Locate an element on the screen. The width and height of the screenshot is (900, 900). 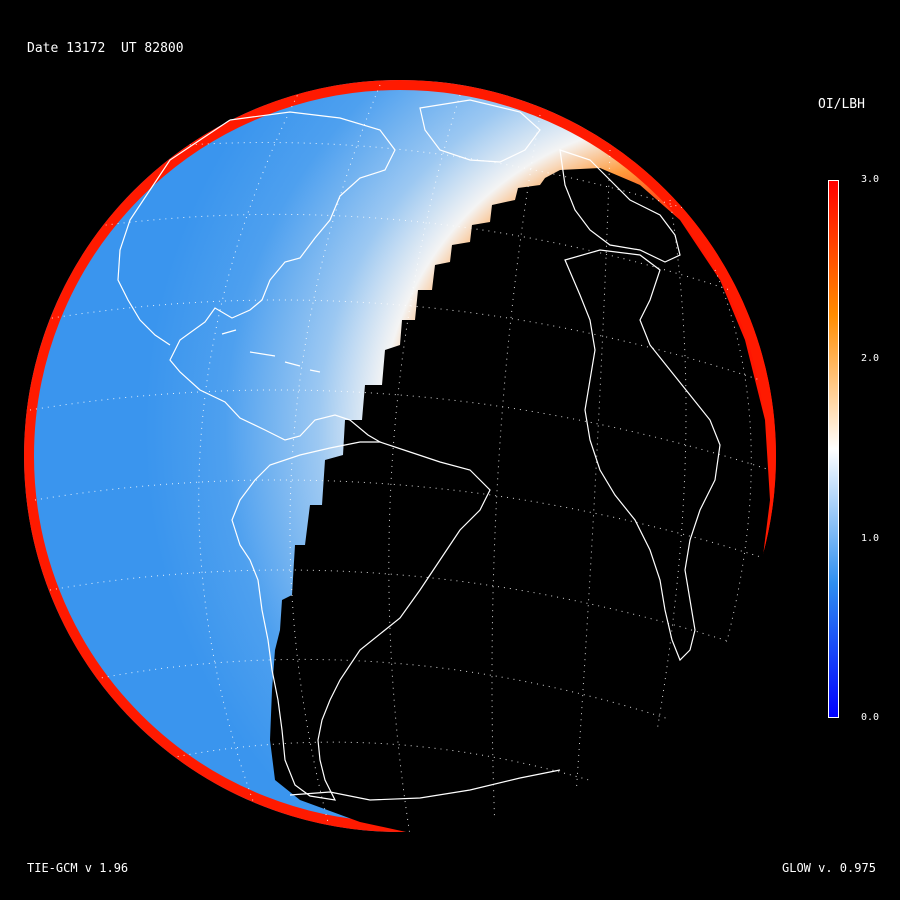
model-version-left: TIE-GCM v 1.96 is located at coordinates (78, 868).